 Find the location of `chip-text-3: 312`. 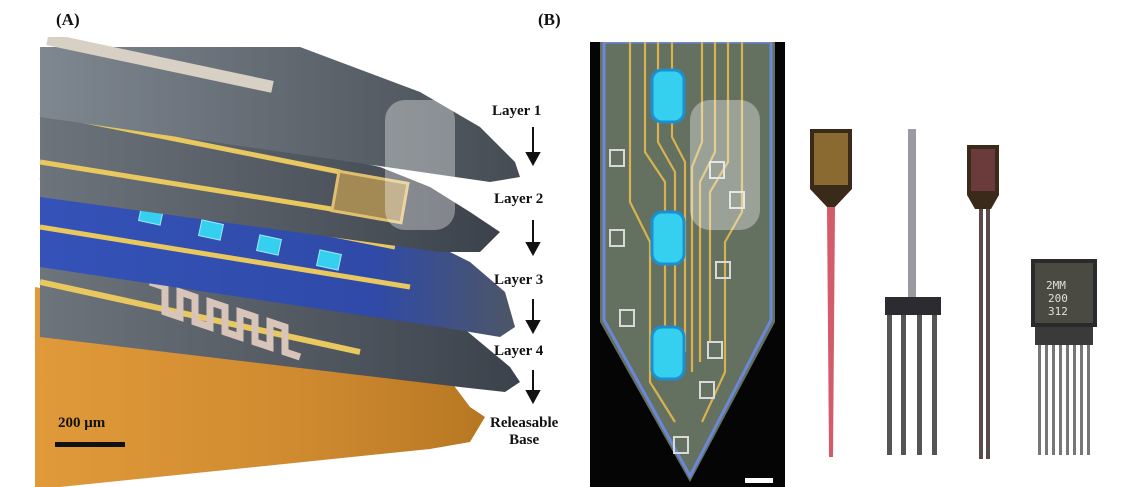

chip-text-3: 312 is located at coordinates (1058, 311).